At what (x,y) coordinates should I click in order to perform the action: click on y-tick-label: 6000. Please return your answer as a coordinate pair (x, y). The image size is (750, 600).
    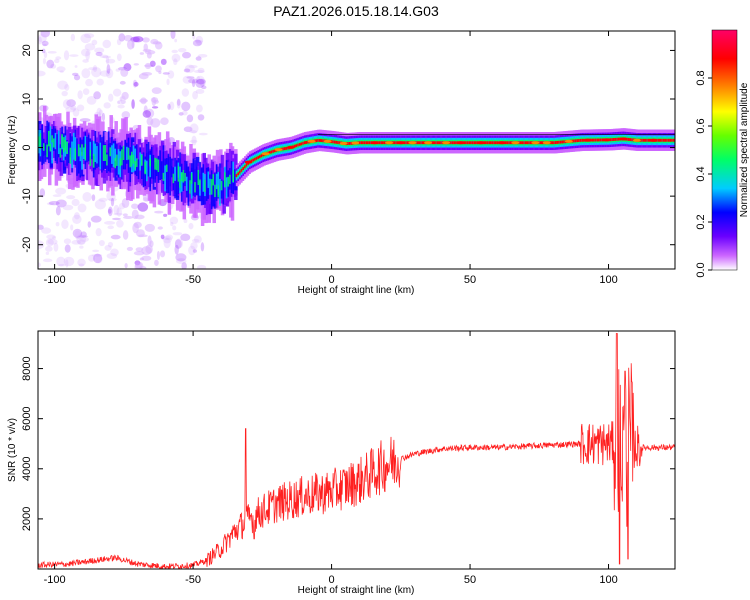
    Looking at the image, I should click on (27, 418).